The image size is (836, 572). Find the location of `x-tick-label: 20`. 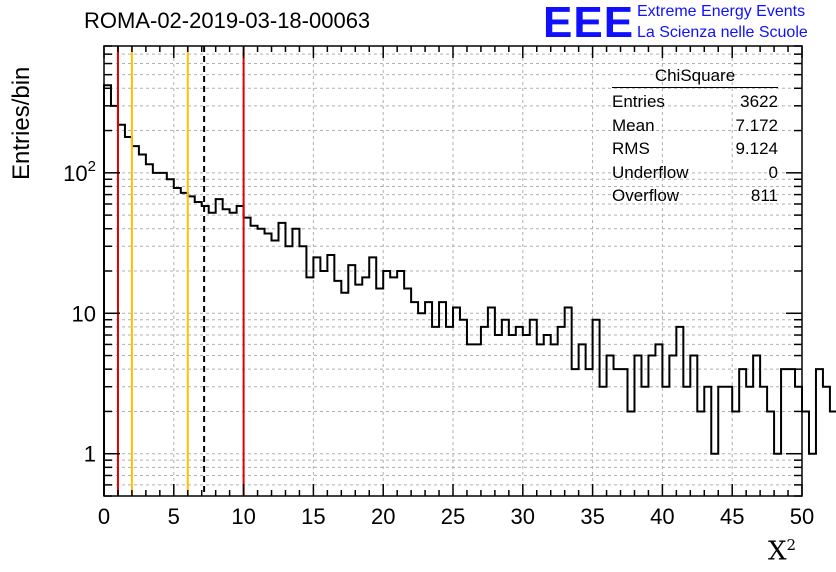

x-tick-label: 20 is located at coordinates (383, 516).